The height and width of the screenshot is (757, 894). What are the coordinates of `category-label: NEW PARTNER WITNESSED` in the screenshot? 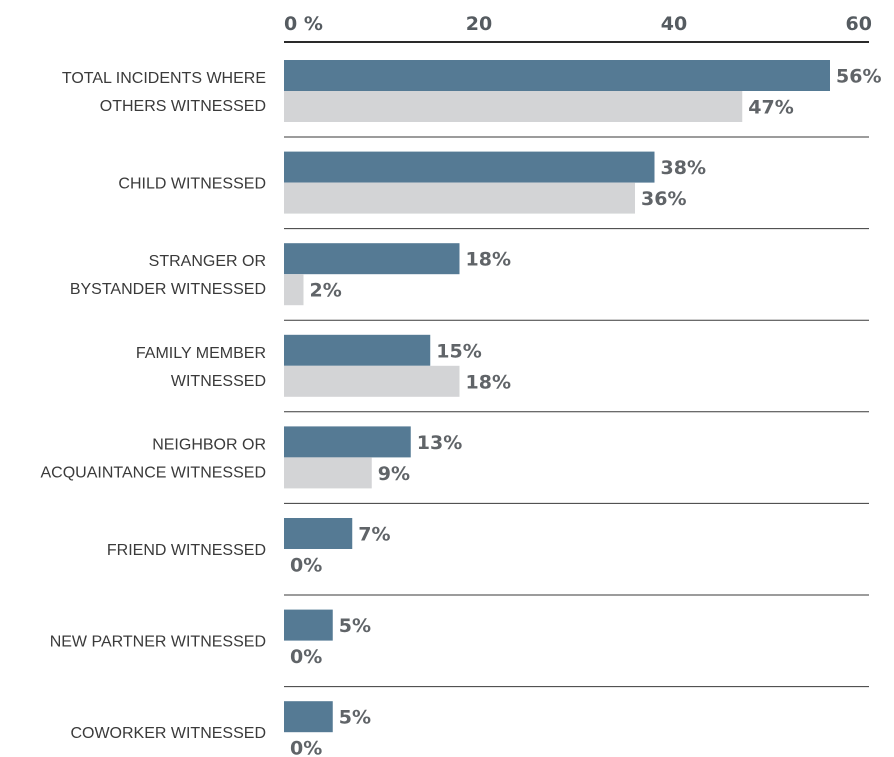 It's located at (158, 642).